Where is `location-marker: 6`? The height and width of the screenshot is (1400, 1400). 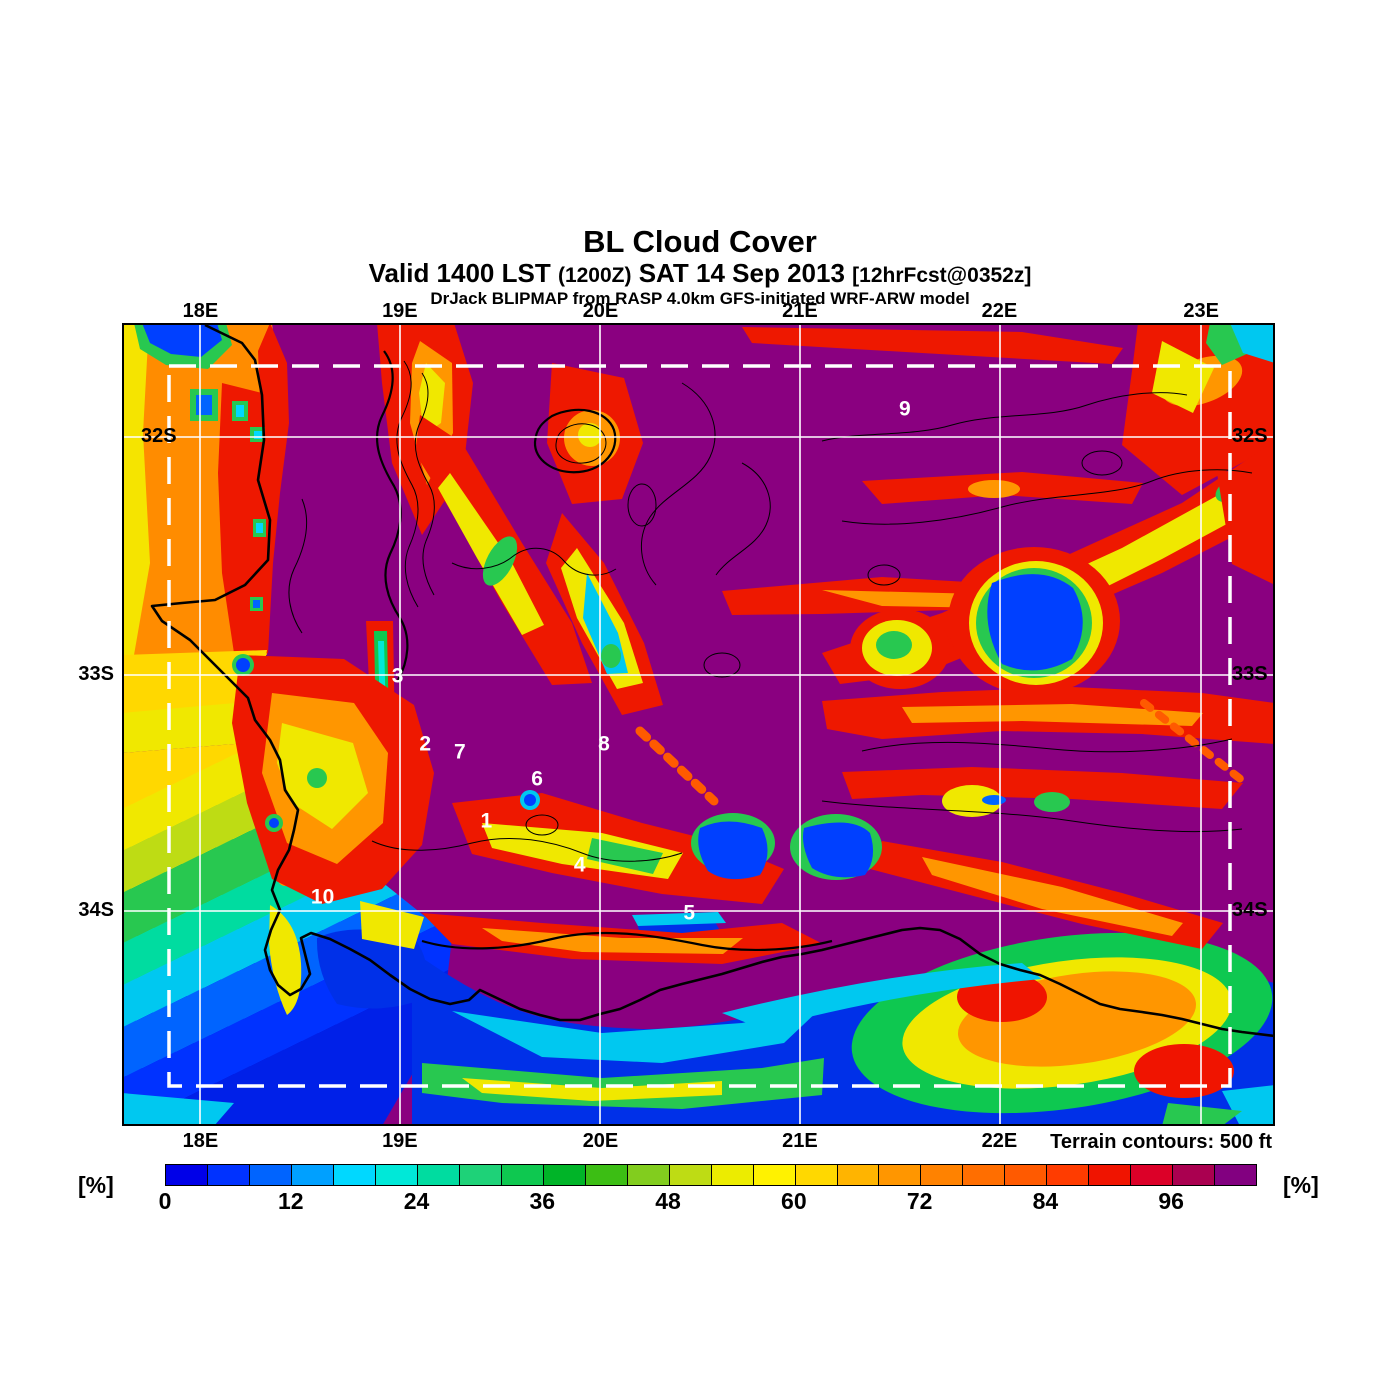 location-marker: 6 is located at coordinates (537, 779).